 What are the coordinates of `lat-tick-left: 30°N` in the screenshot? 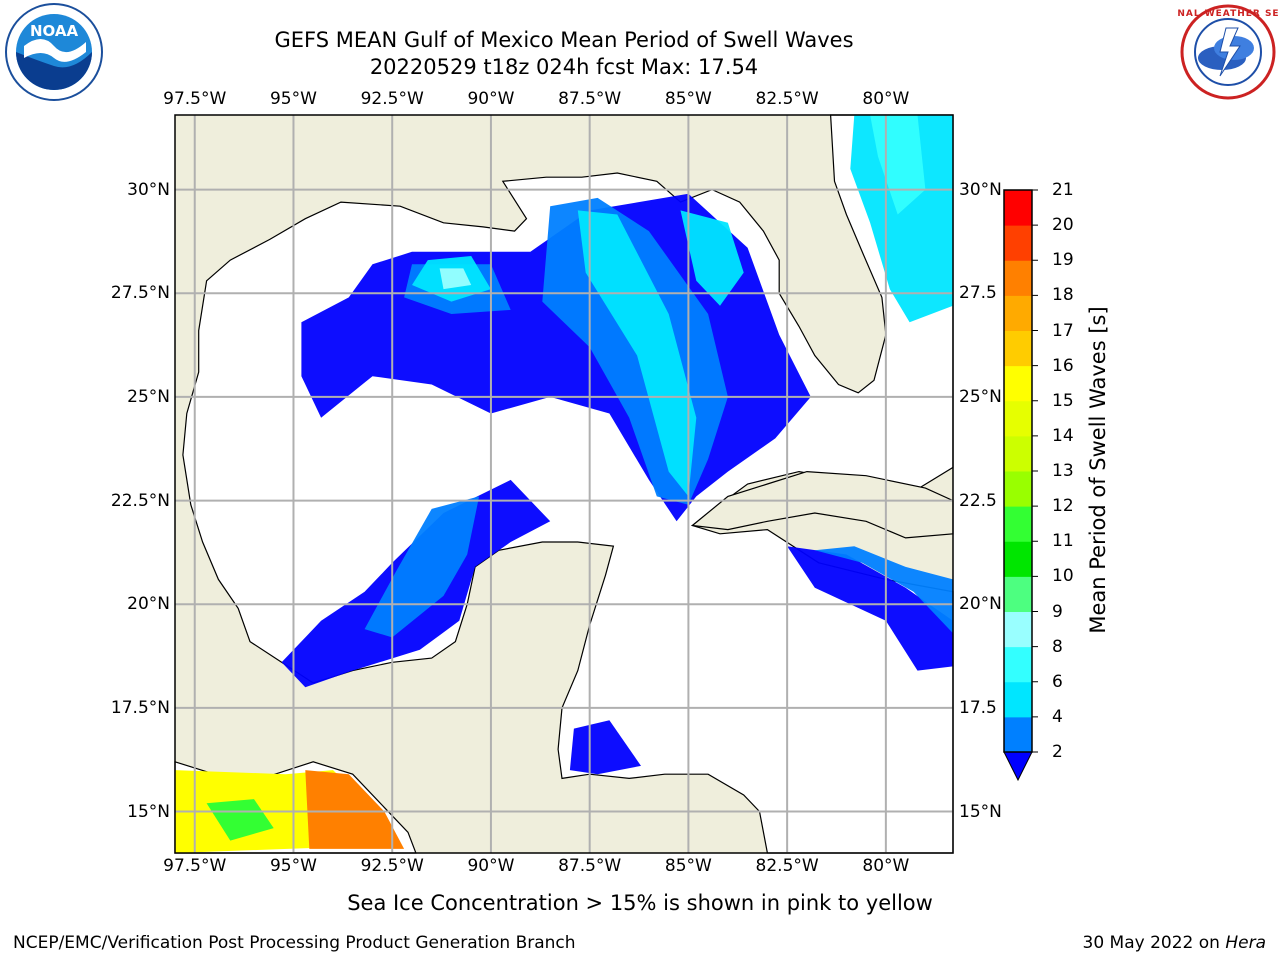 It's located at (148, 189).